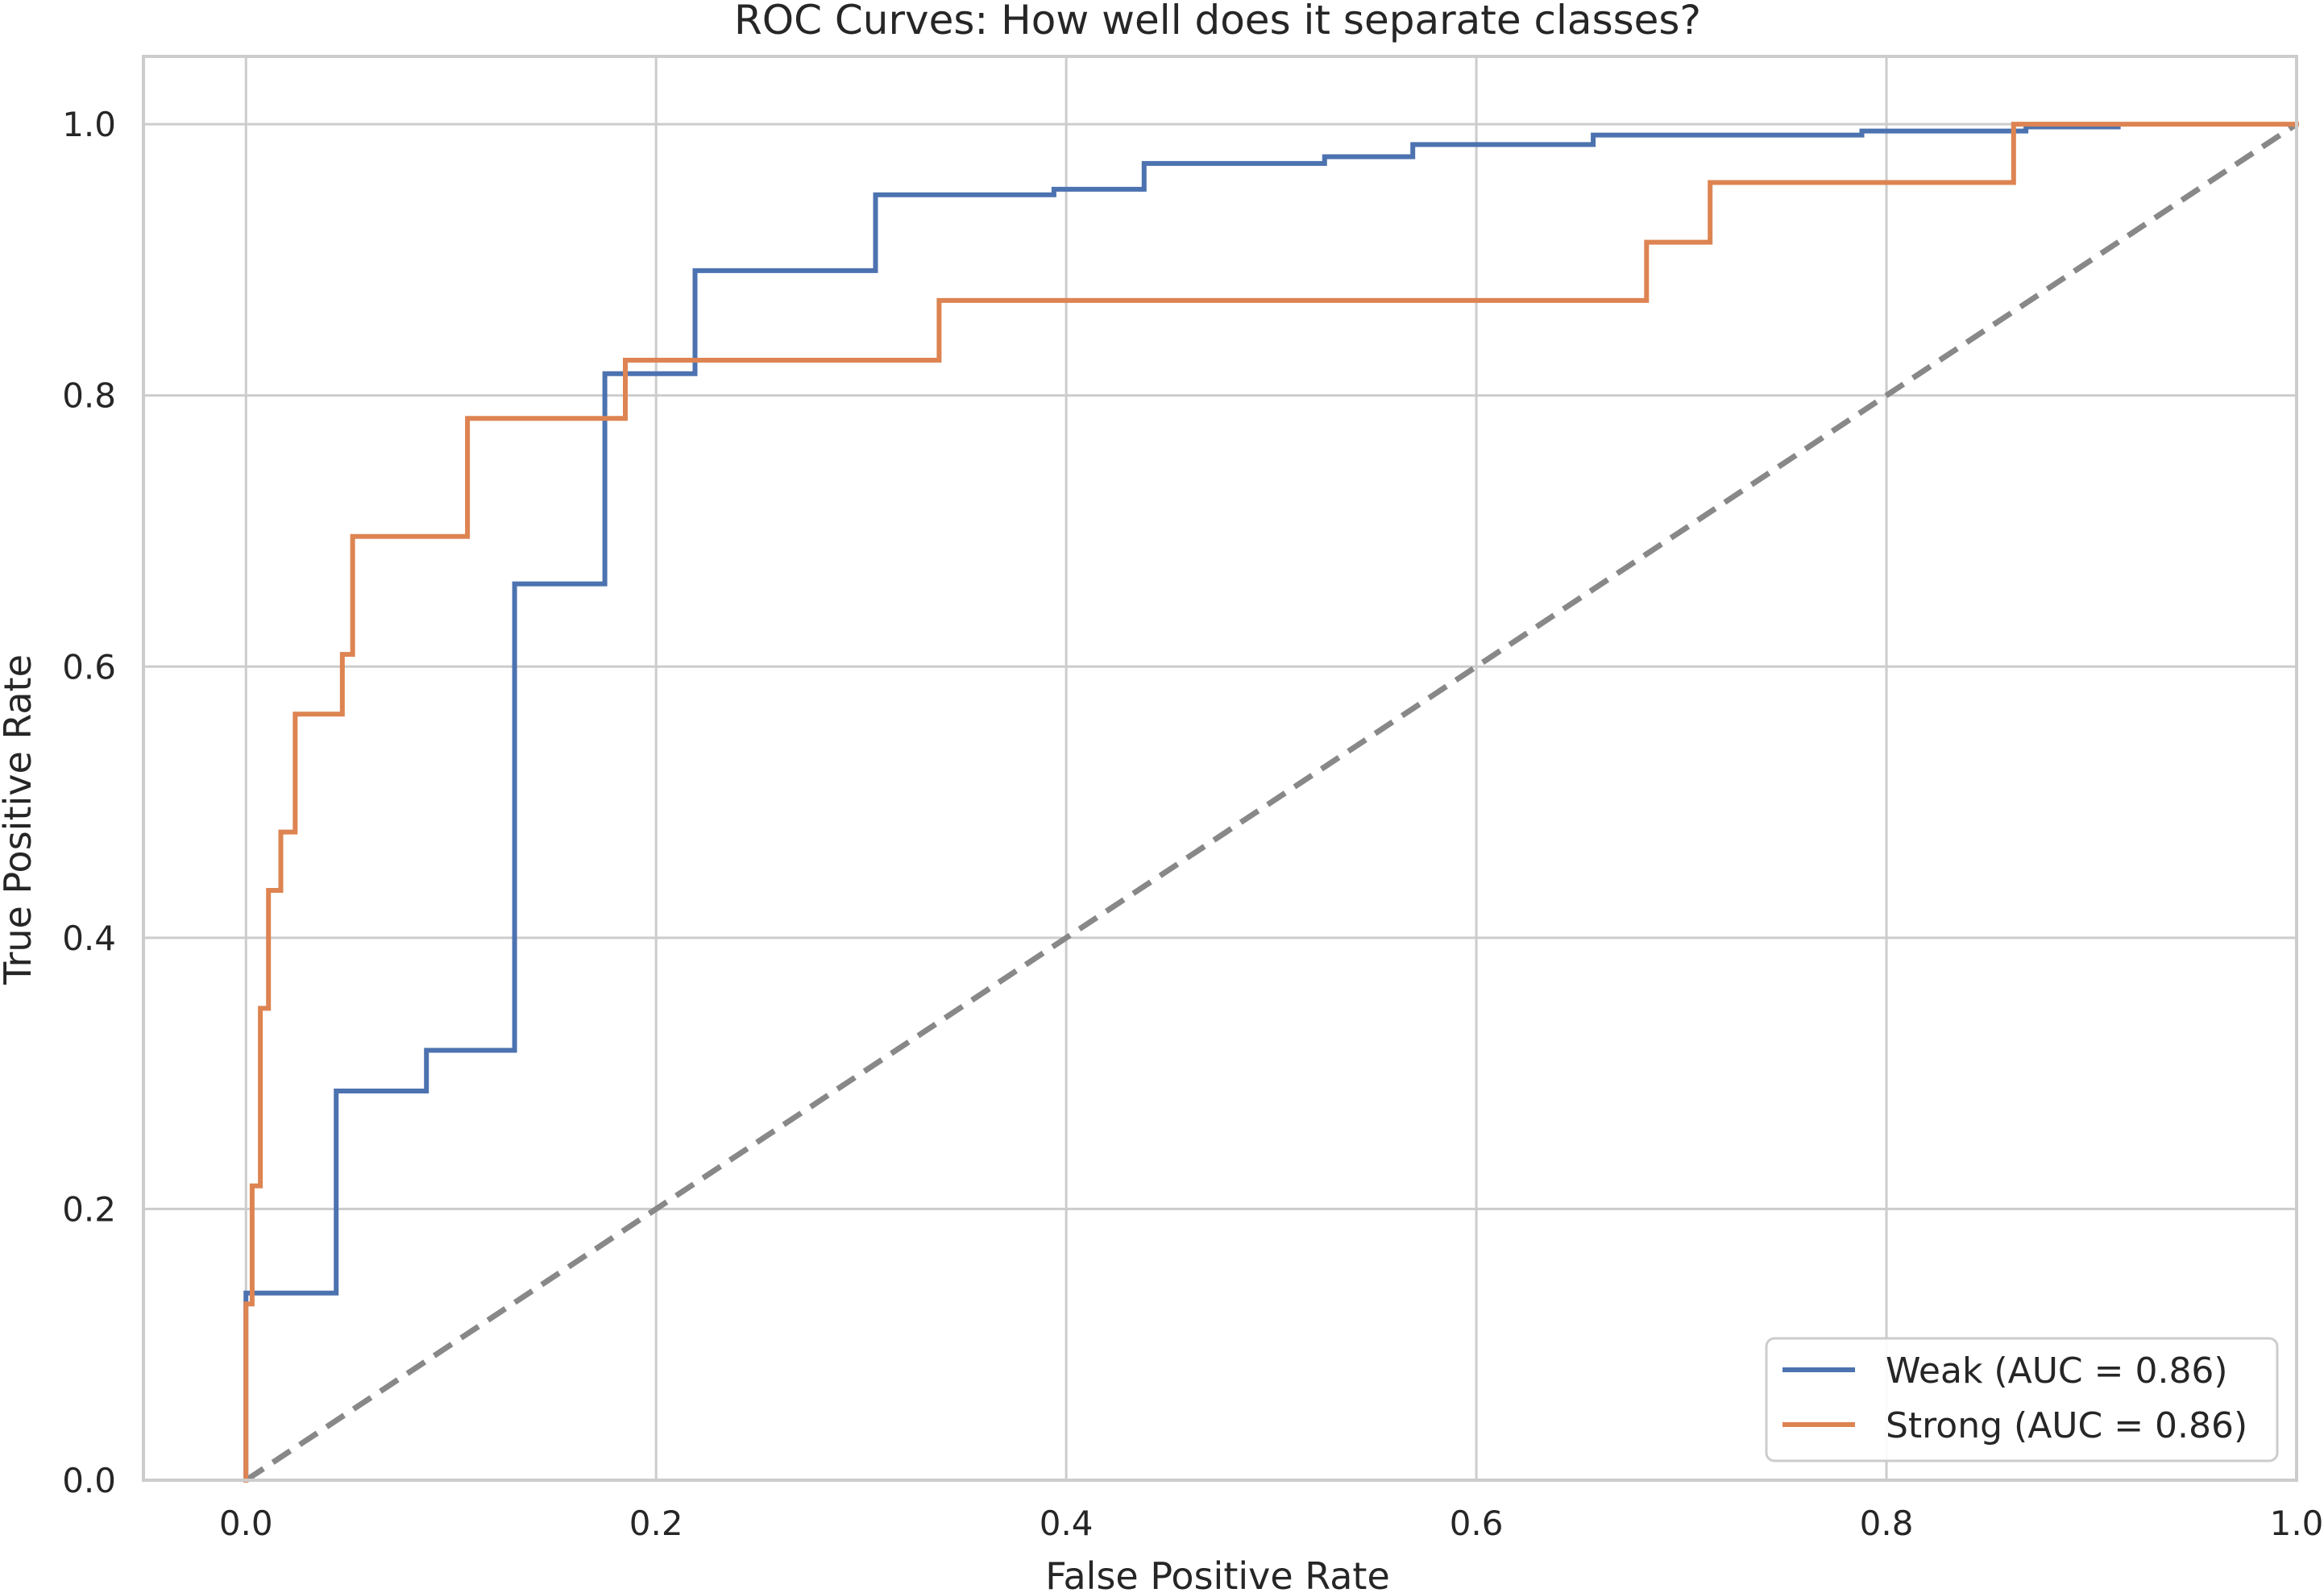  I want to click on x-axis-title: False Positive Rate, so click(1217, 1574).